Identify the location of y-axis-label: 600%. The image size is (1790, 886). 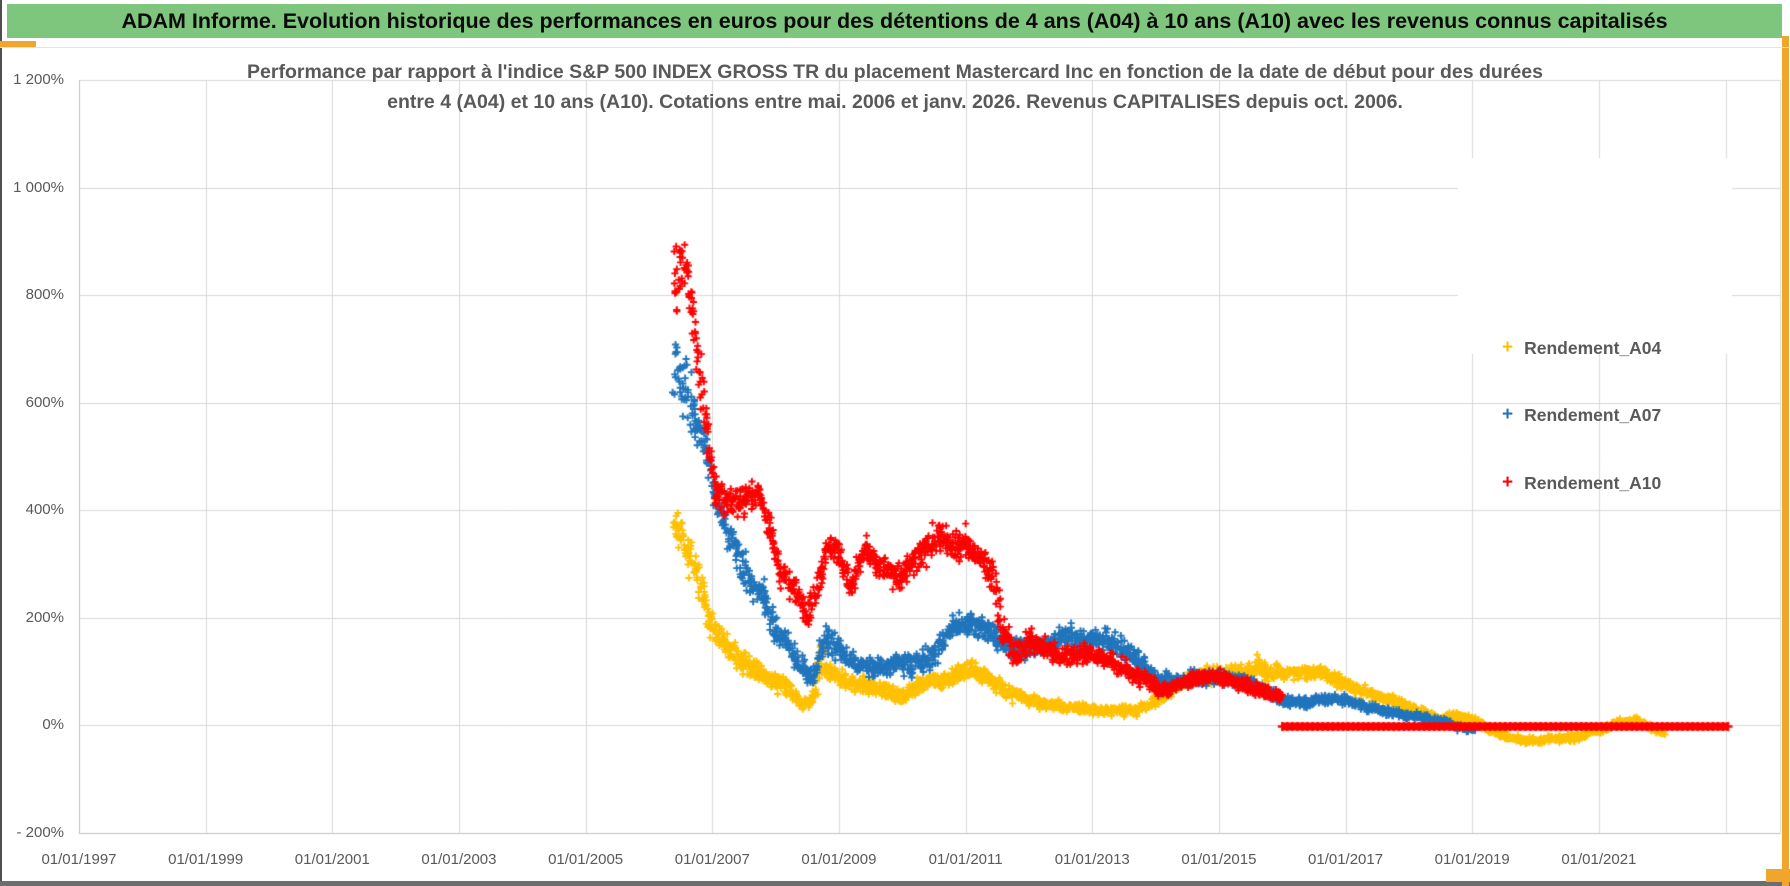
(44, 402).